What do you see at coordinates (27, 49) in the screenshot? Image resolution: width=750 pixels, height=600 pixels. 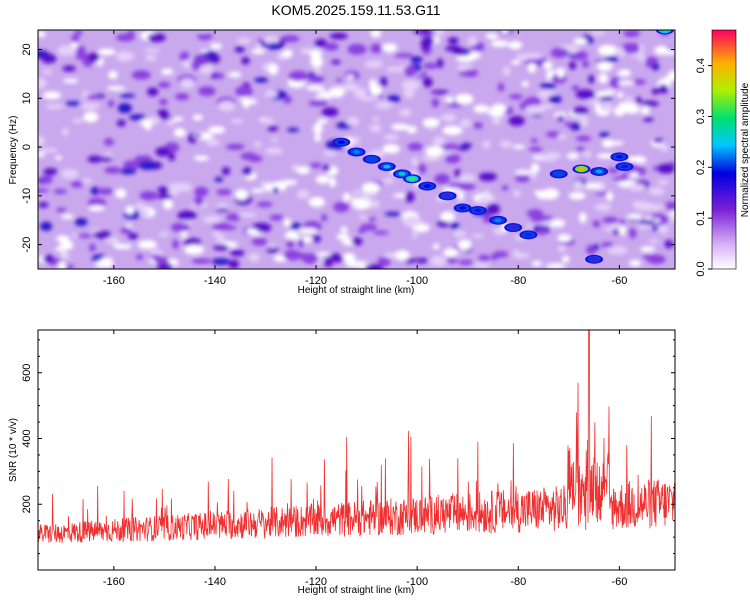 I see `y-tick-label: 20` at bounding box center [27, 49].